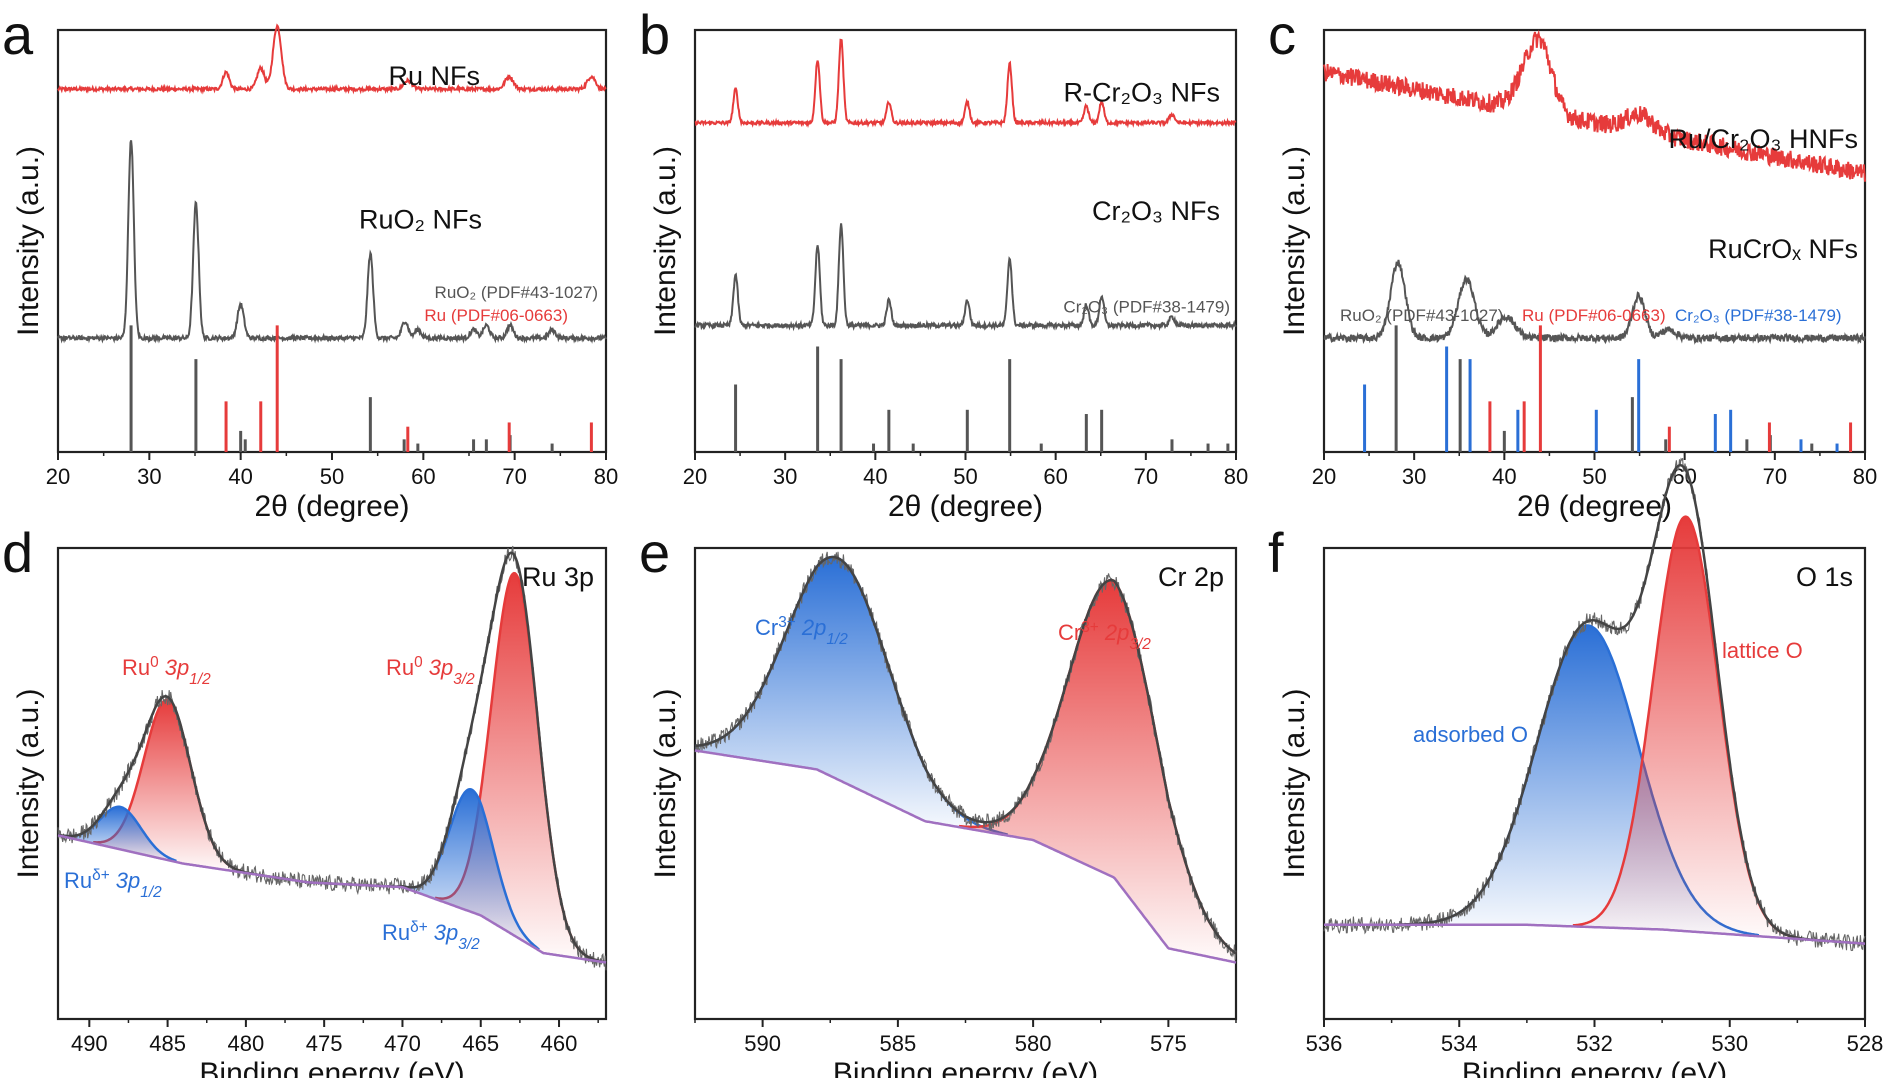  Describe the element at coordinates (1763, 139) in the screenshot. I see `series-label: Ru/Cr₂O₃ HNFs` at that location.